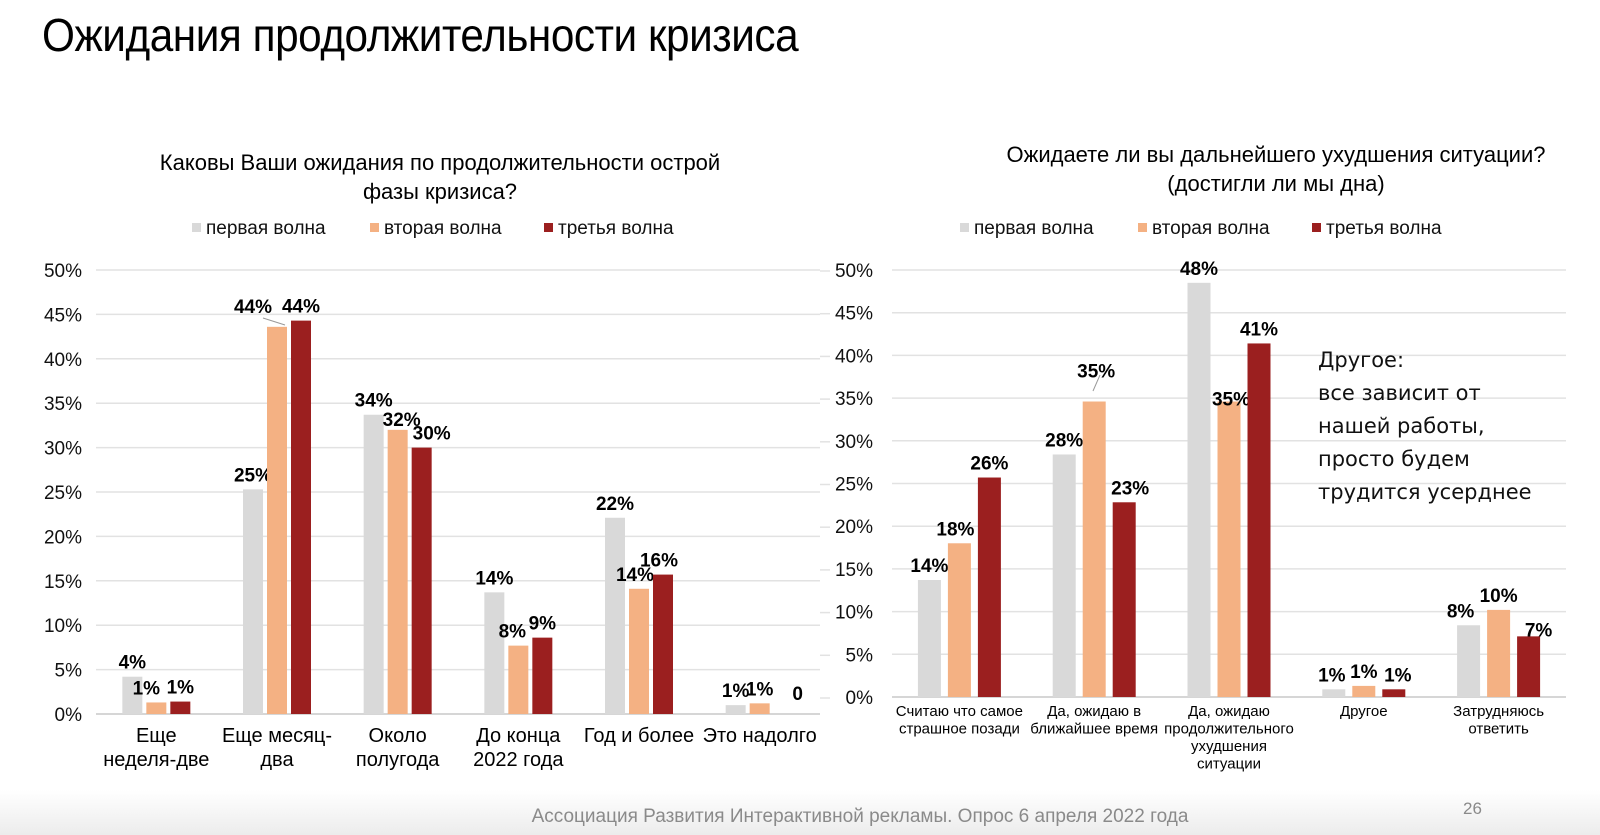 Image resolution: width=1600 pixels, height=835 pixels. What do you see at coordinates (854, 613) in the screenshot?
I see `y-tick-label: 10%` at bounding box center [854, 613].